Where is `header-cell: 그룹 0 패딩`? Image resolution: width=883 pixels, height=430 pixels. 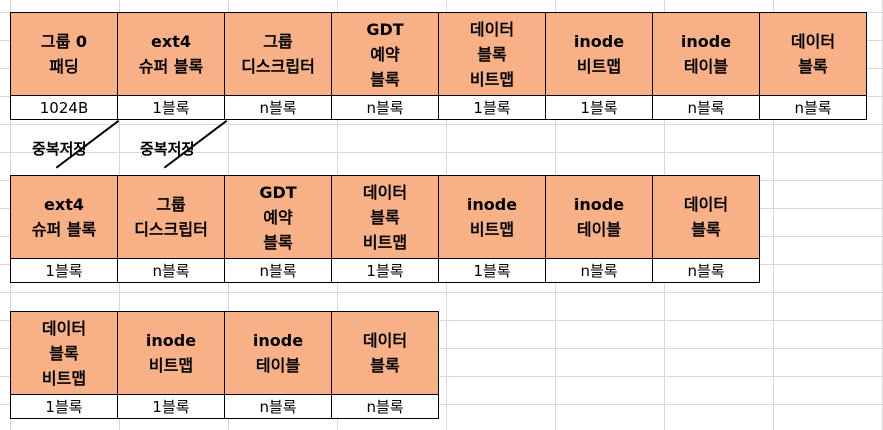 header-cell: 그룹 0 패딩 is located at coordinates (64, 54).